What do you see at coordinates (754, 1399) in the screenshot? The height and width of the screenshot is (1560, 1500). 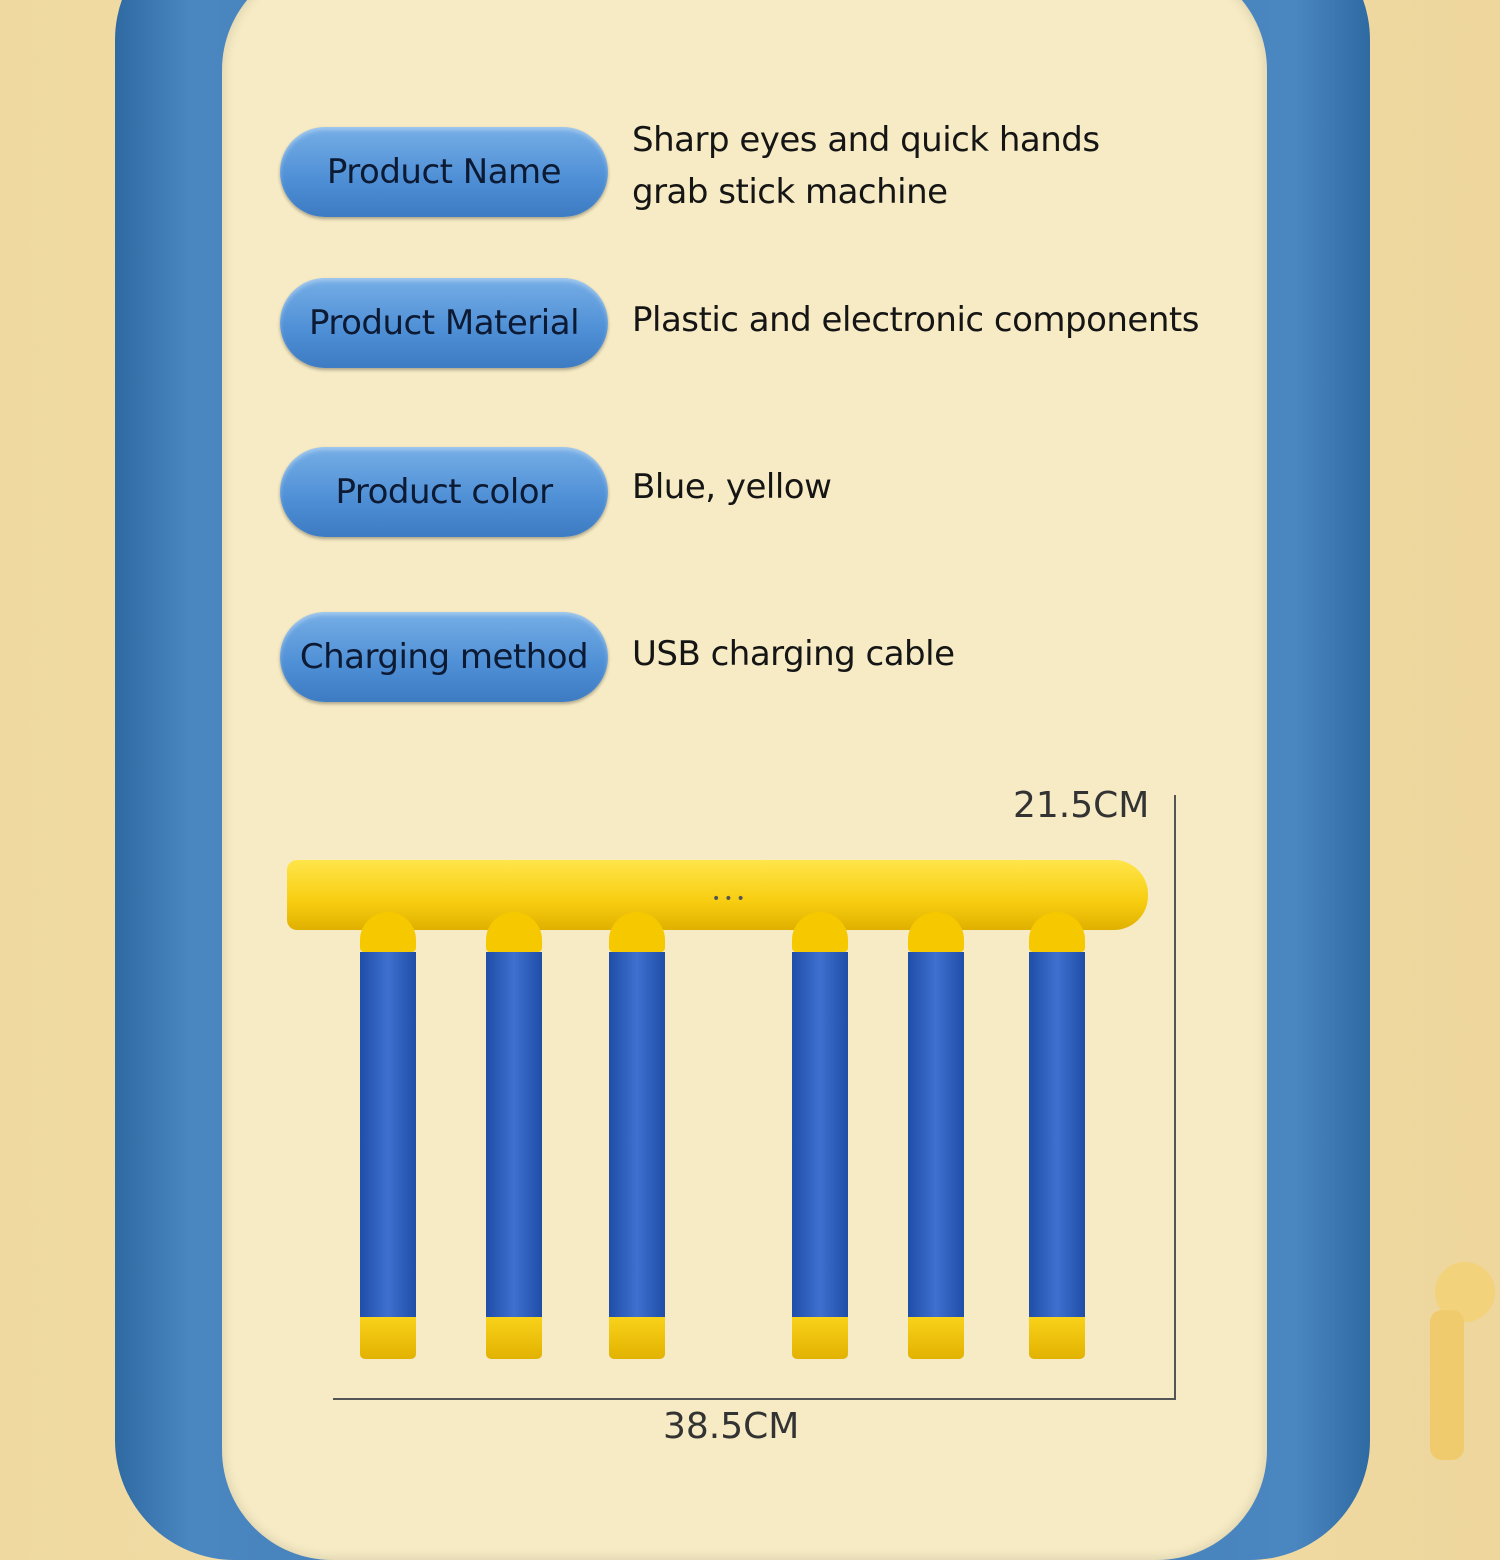 I see `width-dimension-line` at bounding box center [754, 1399].